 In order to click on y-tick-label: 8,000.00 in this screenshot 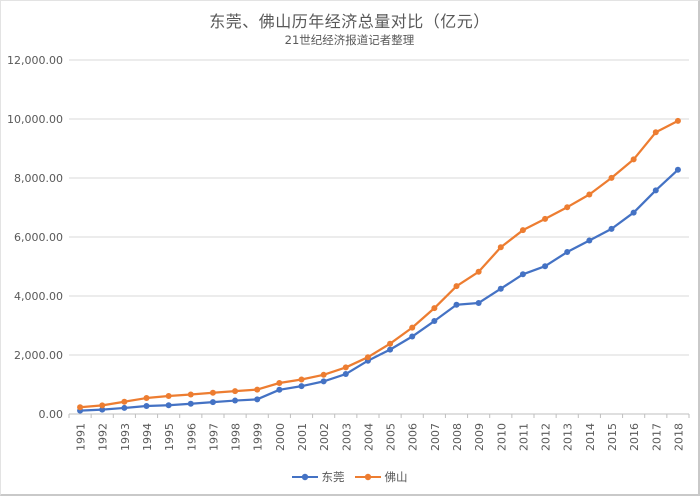, I will do `click(38, 178)`.